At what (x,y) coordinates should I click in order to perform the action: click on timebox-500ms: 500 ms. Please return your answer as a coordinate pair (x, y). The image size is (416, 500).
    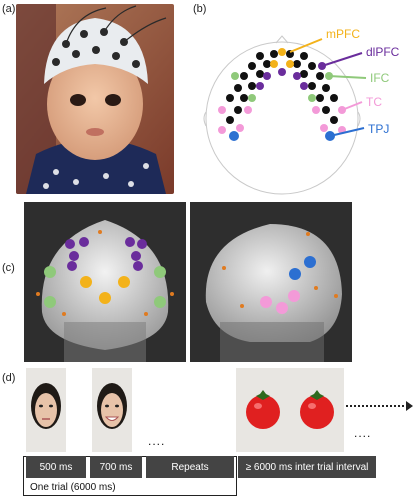
    Looking at the image, I should click on (56, 467).